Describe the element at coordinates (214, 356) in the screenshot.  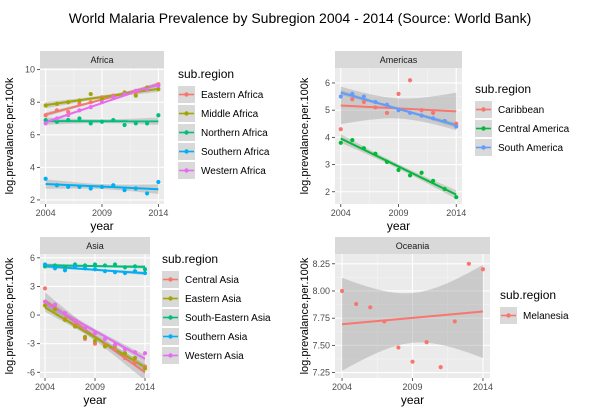
I see `legend-label: Western Asia` at that location.